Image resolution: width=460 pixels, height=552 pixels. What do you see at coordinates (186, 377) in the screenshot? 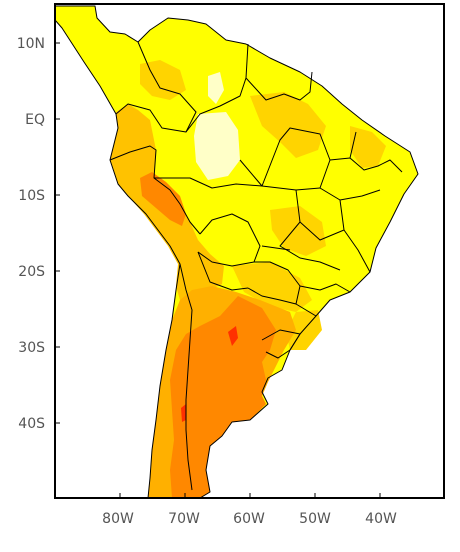
I see `border-chile-argentina` at bounding box center [186, 377].